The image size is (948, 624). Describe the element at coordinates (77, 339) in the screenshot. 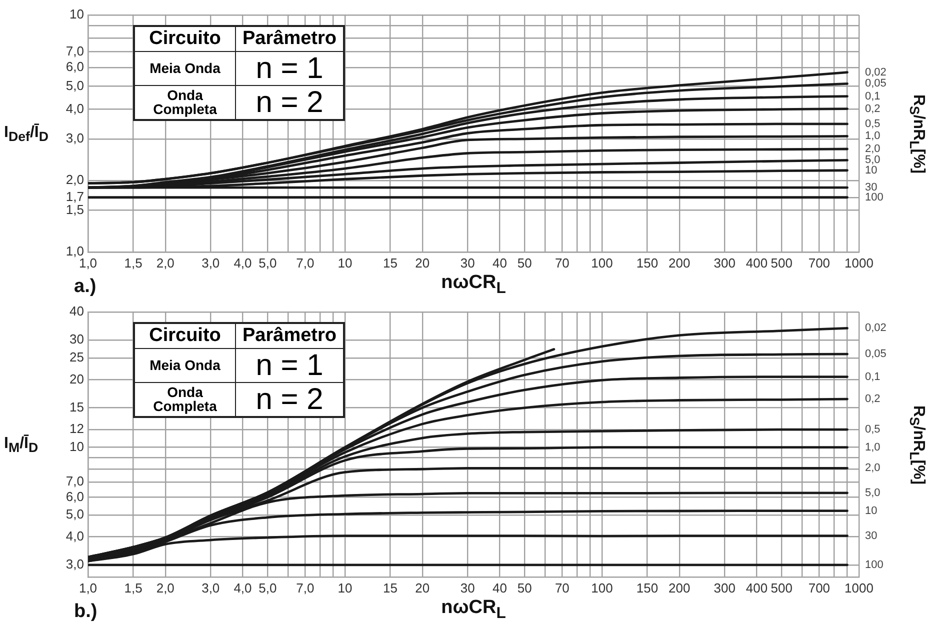

I see `y-tick-label: 30` at that location.